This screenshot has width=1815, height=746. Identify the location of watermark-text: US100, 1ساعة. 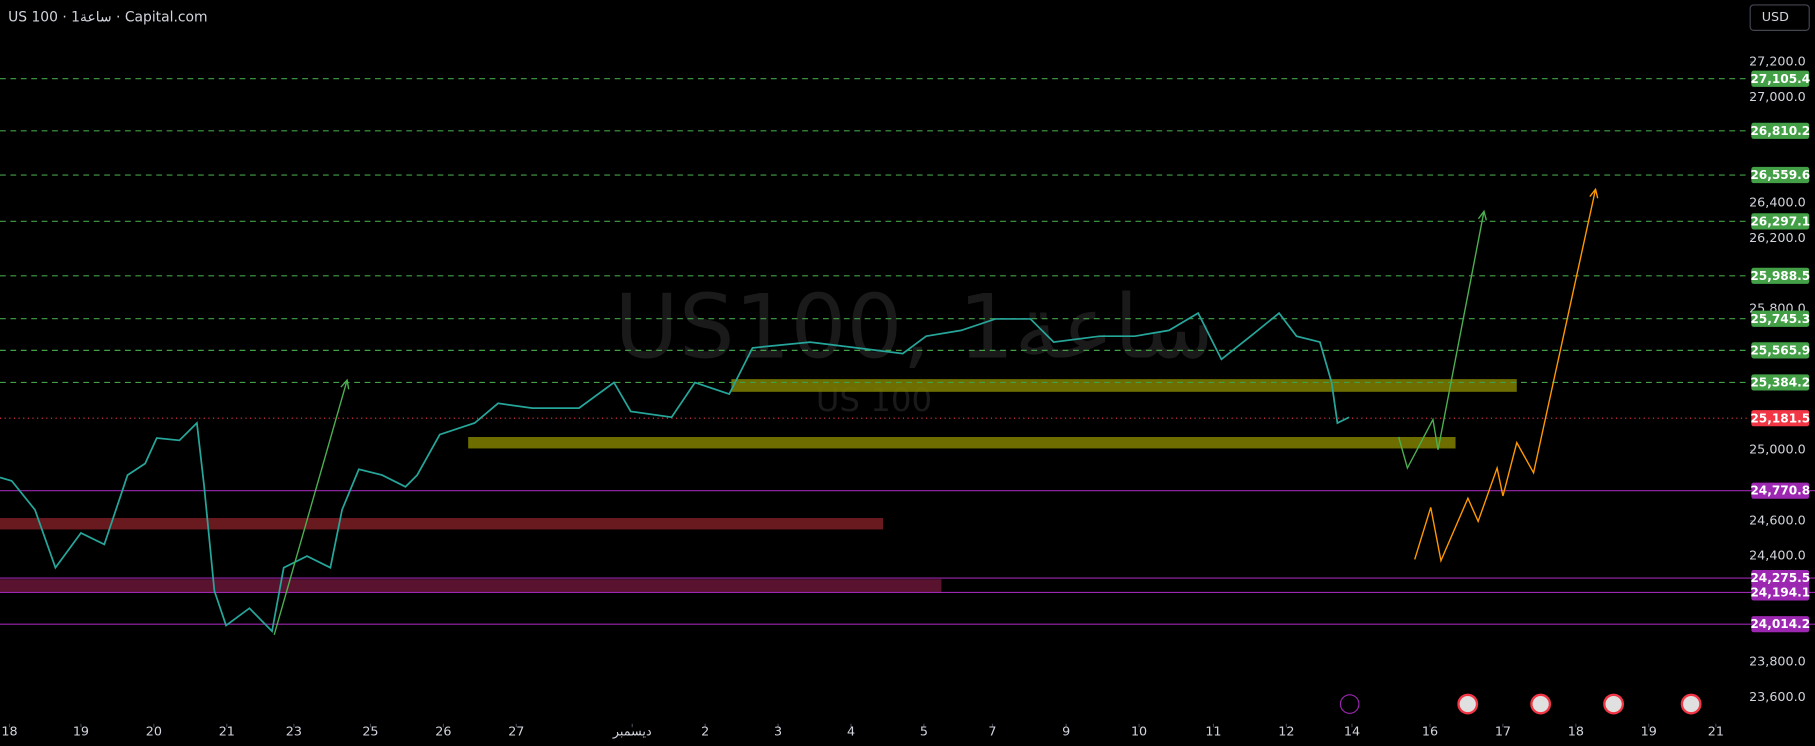
(914, 327).